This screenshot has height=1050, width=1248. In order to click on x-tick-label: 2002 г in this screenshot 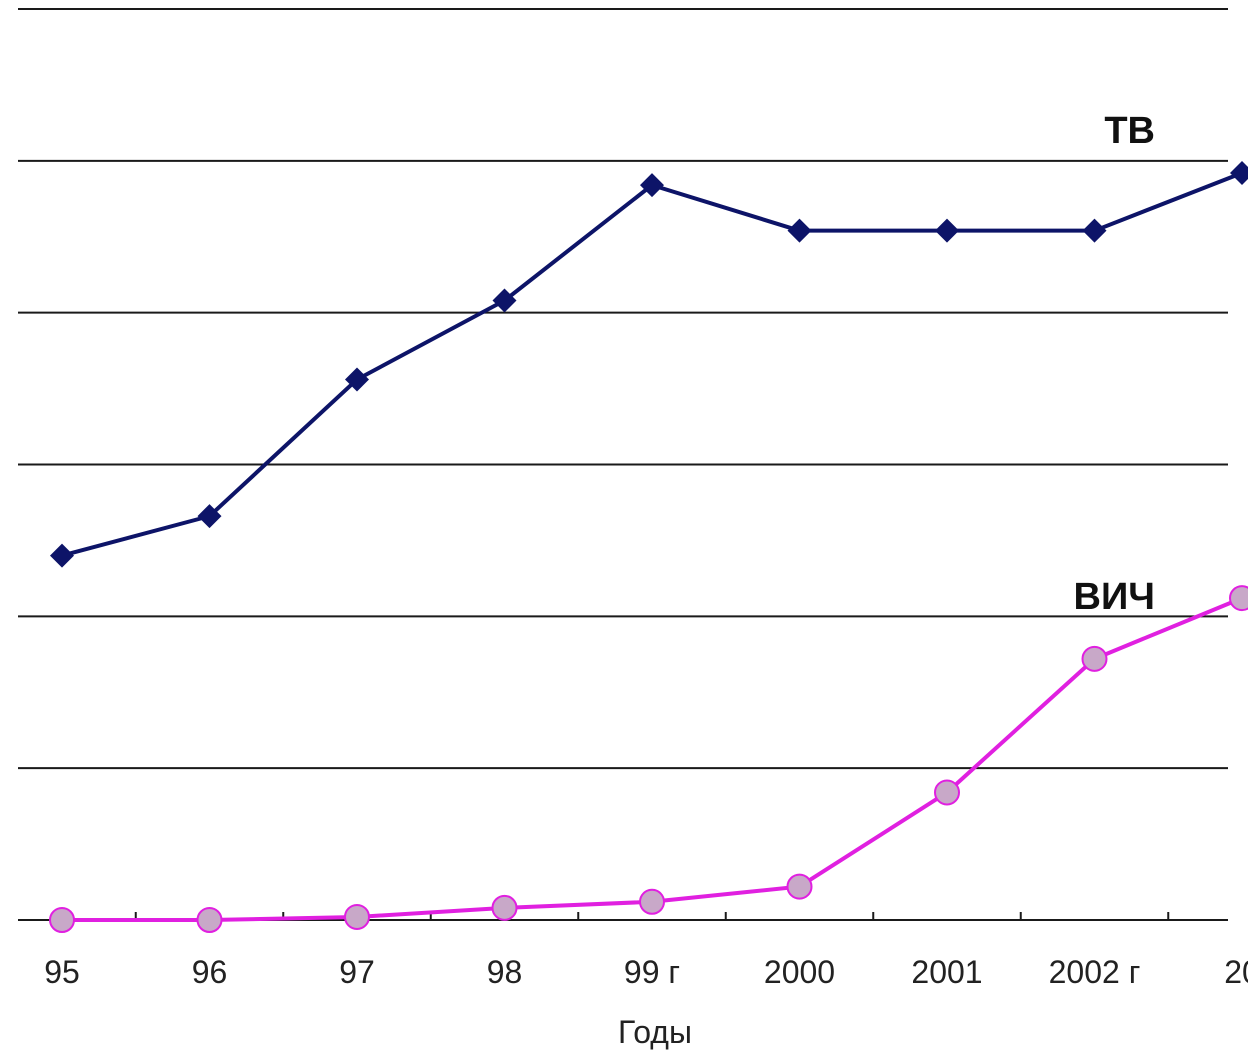, I will do `click(1095, 972)`.